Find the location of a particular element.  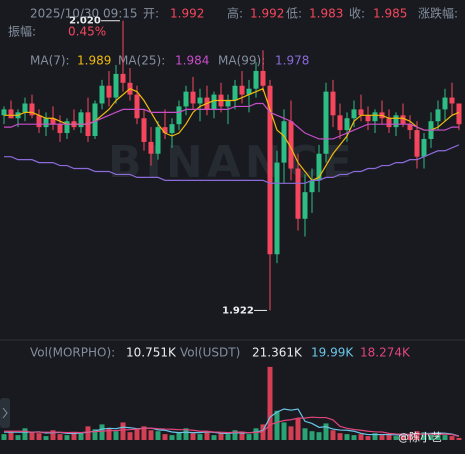

side-handle is located at coordinates (5, 413).